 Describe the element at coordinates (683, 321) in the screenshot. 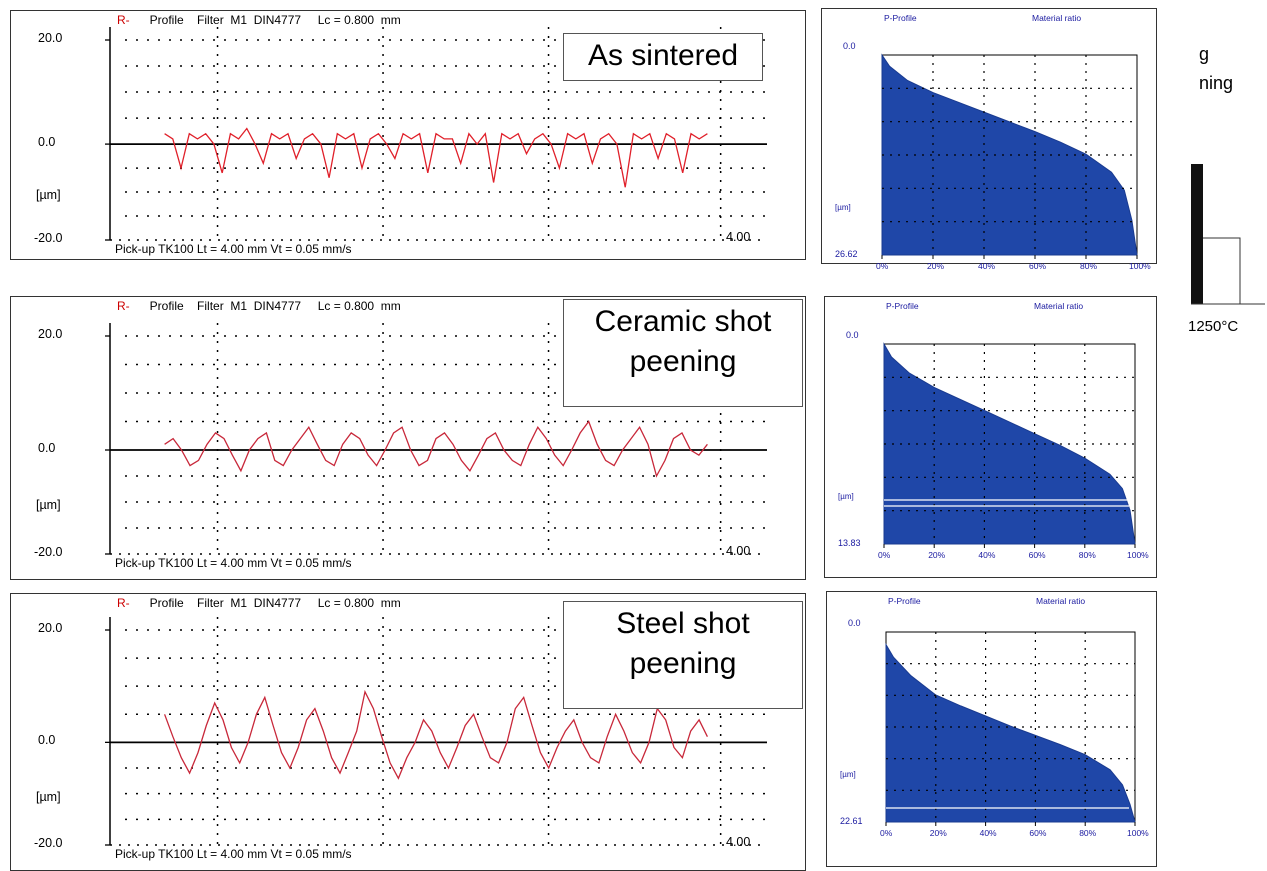

I see `callout-line: Ceramic shot` at that location.